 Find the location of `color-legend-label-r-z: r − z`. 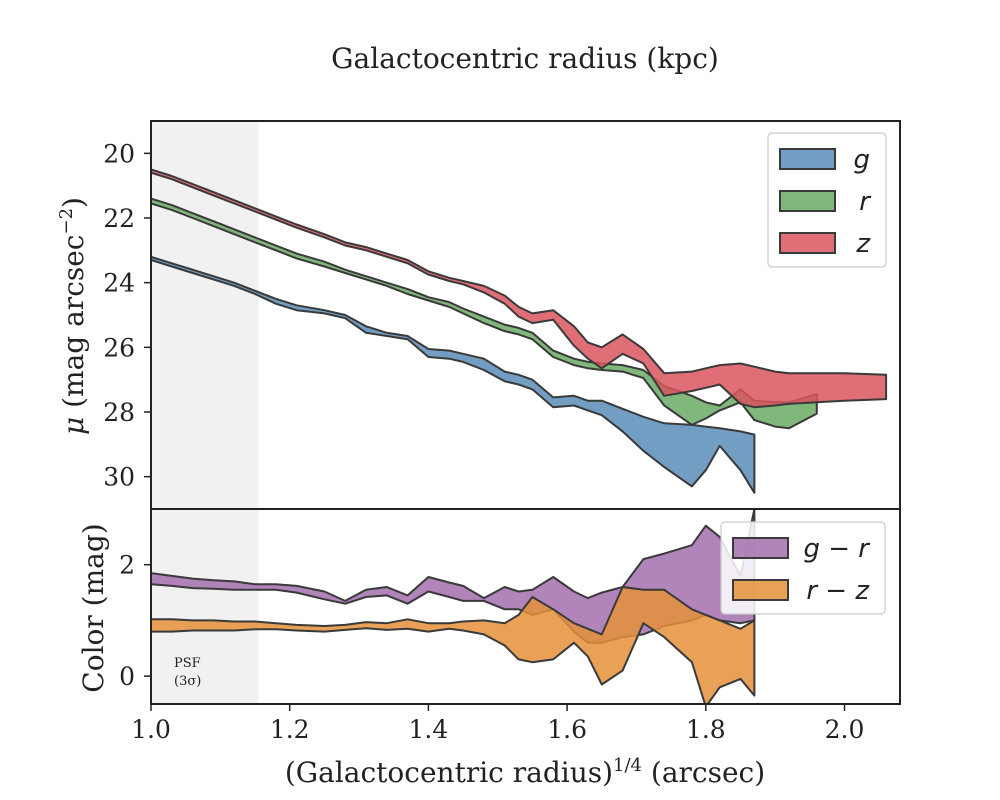

color-legend-label-r-z: r − z is located at coordinates (838, 591).